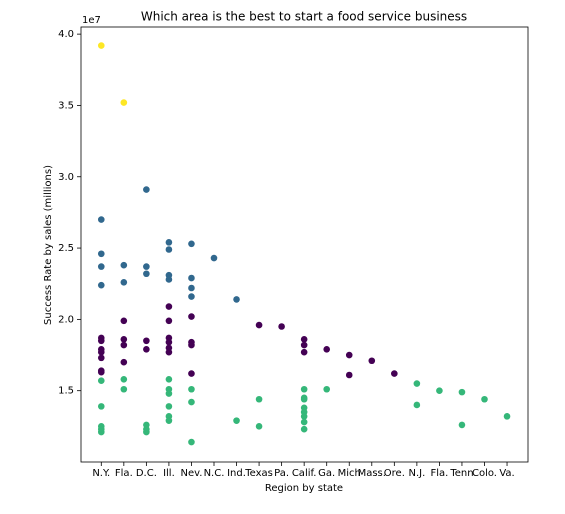  What do you see at coordinates (349, 473) in the screenshot?
I see `x-tick-label: Mich` at bounding box center [349, 473].